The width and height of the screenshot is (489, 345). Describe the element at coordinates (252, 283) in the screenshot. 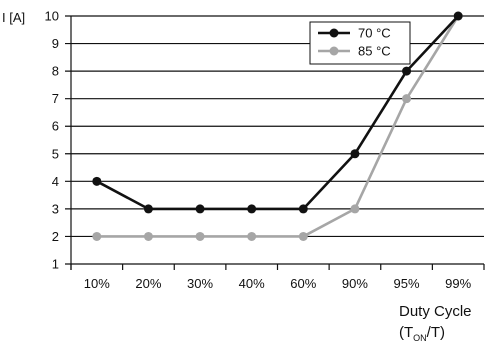

I see `x-tick-label-3: 40%` at that location.